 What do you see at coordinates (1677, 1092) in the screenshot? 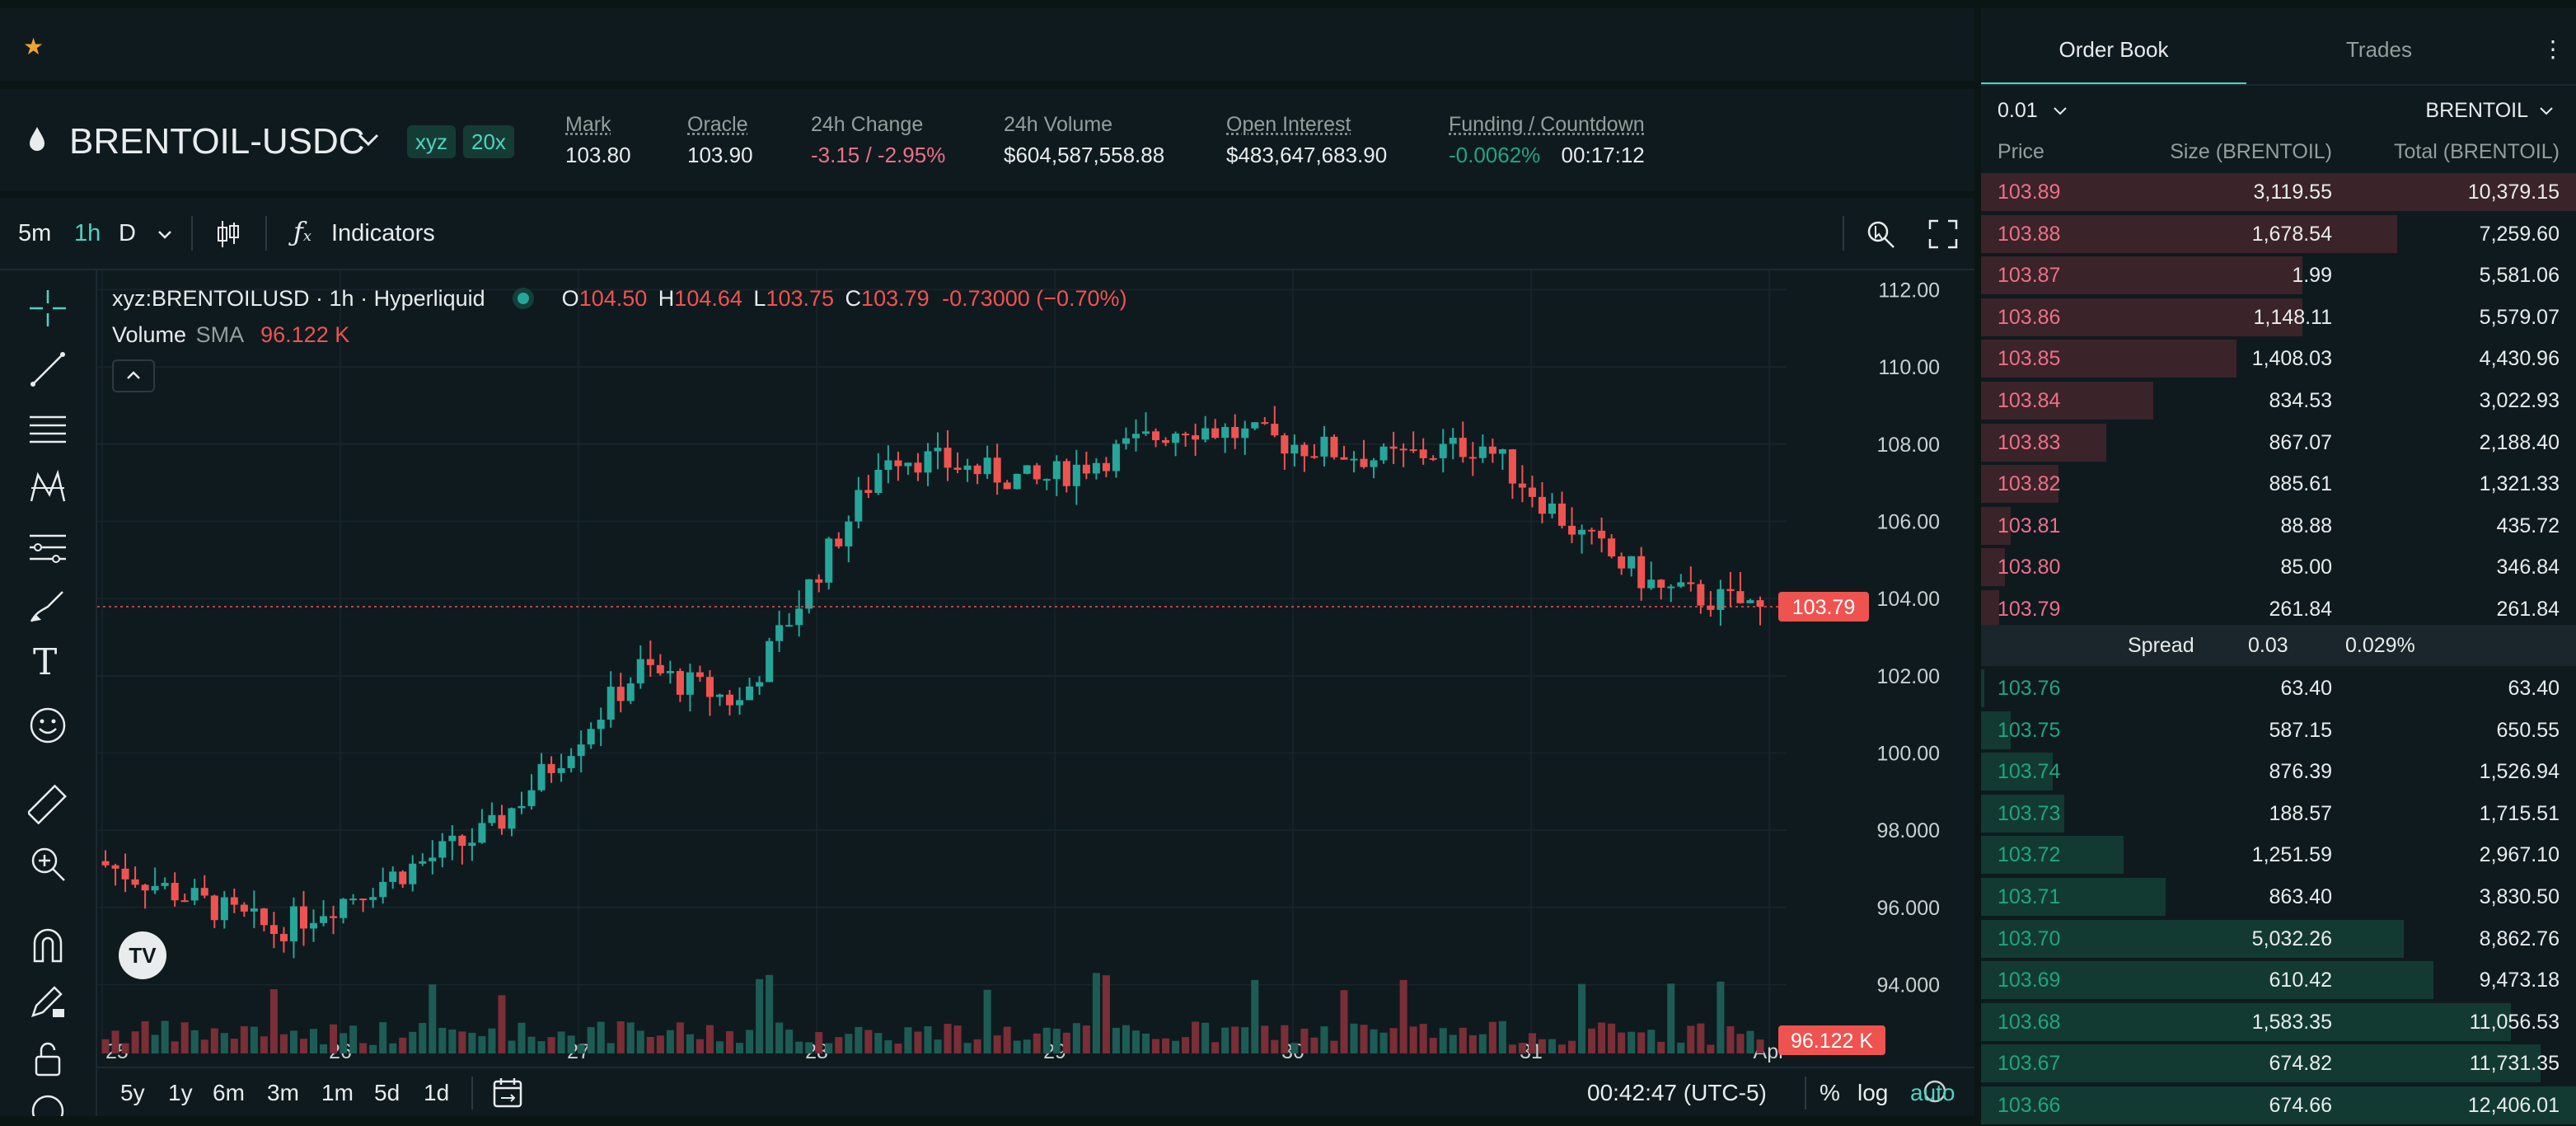
I see `chart-clock: 00:42:47 (UTC-5)` at bounding box center [1677, 1092].